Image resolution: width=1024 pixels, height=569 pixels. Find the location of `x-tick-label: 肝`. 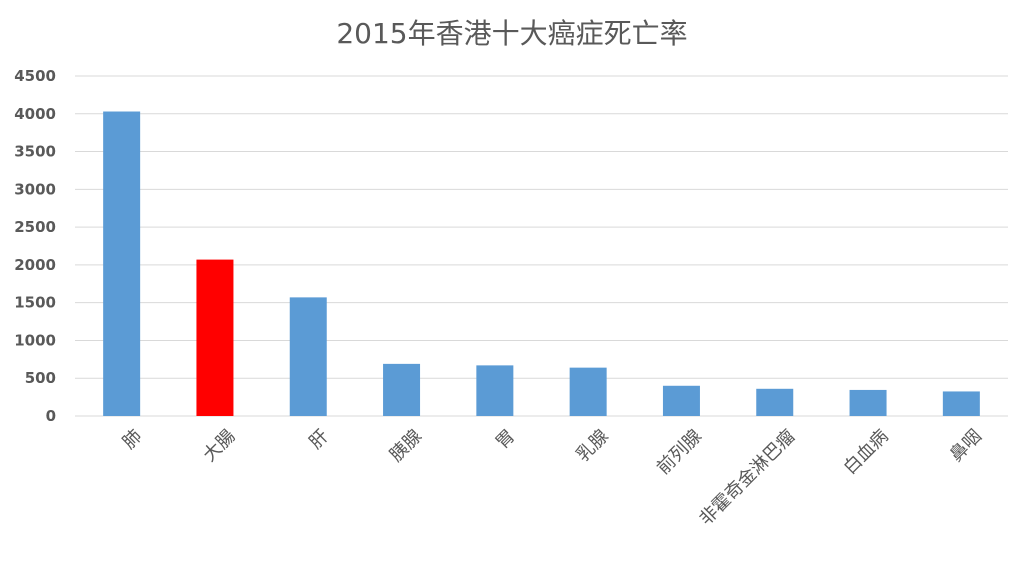

x-tick-label: 肝 is located at coordinates (319, 440).